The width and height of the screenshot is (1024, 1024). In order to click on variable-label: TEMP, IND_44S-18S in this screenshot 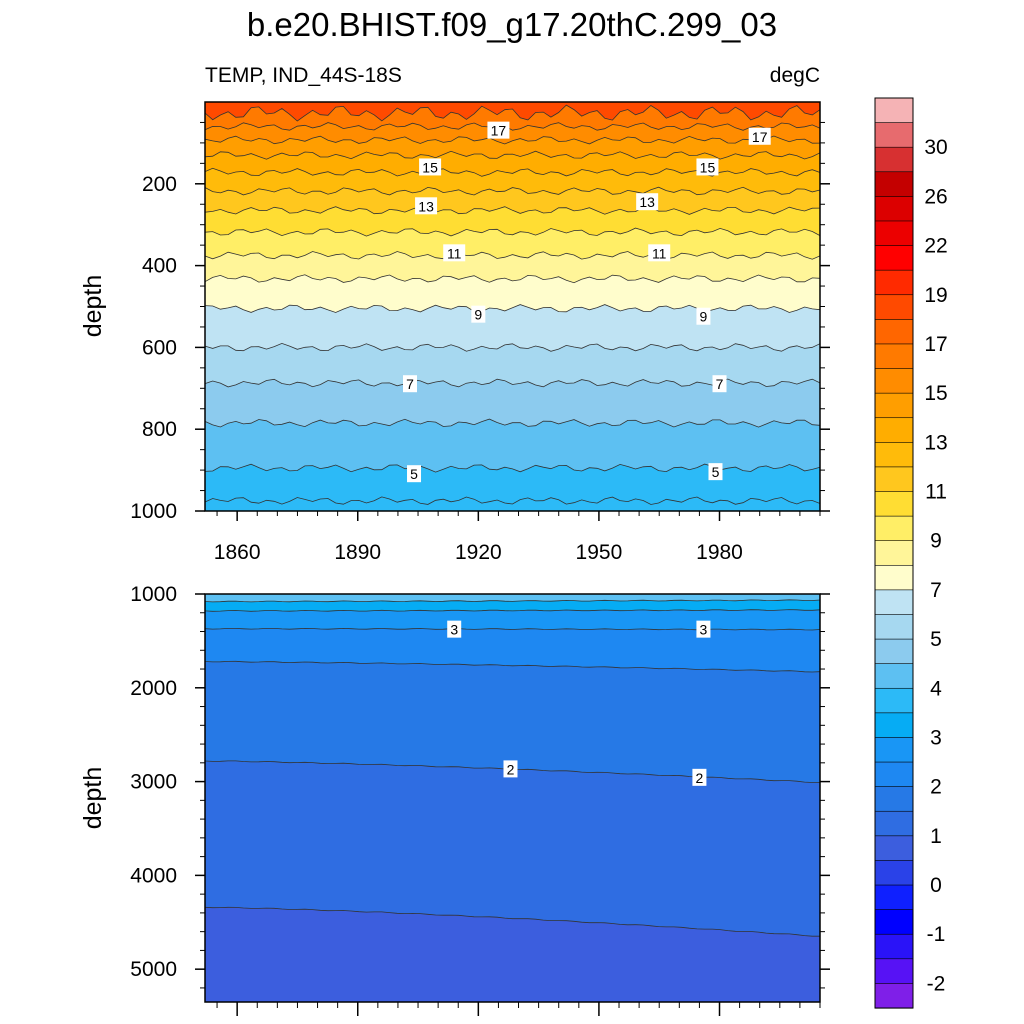, I will do `click(303, 75)`.